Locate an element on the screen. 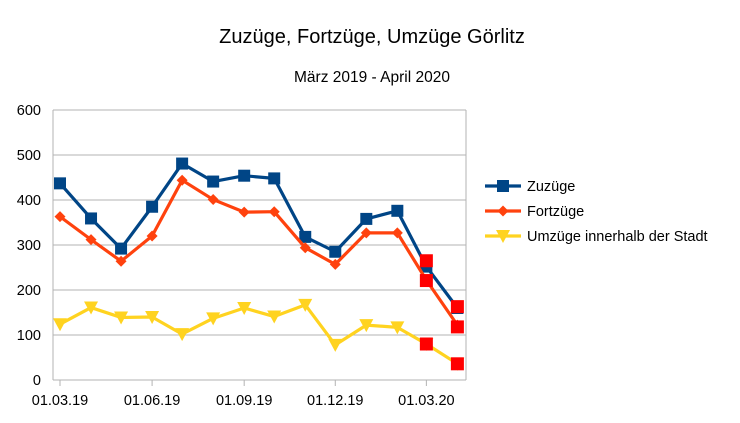  chart-subtitle: März 2019 - April 2020 is located at coordinates (372, 77).